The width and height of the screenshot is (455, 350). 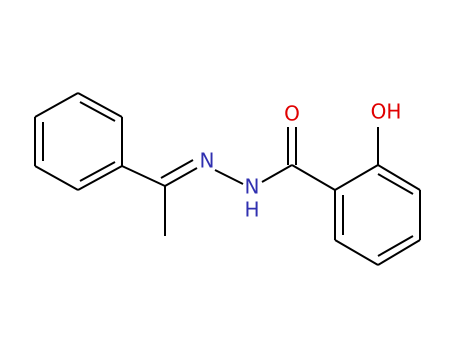 What do you see at coordinates (292, 114) in the screenshot?
I see `atom-label: O` at bounding box center [292, 114].